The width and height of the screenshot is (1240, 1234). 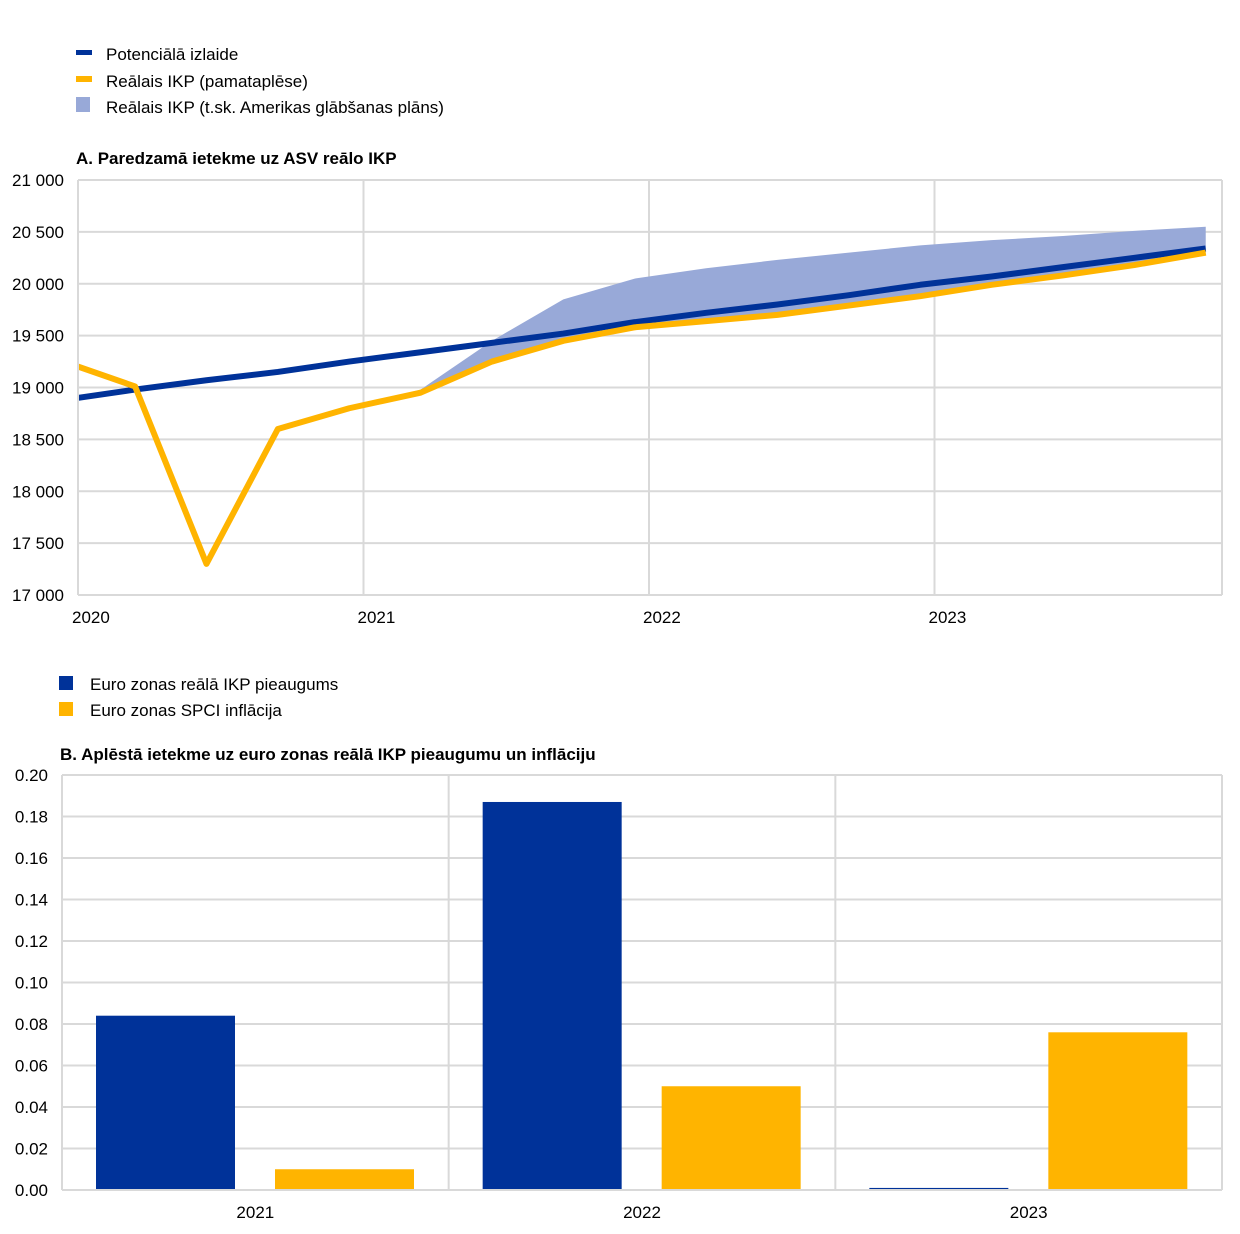 What do you see at coordinates (91, 617) in the screenshot?
I see `x-tick-label: 2020` at bounding box center [91, 617].